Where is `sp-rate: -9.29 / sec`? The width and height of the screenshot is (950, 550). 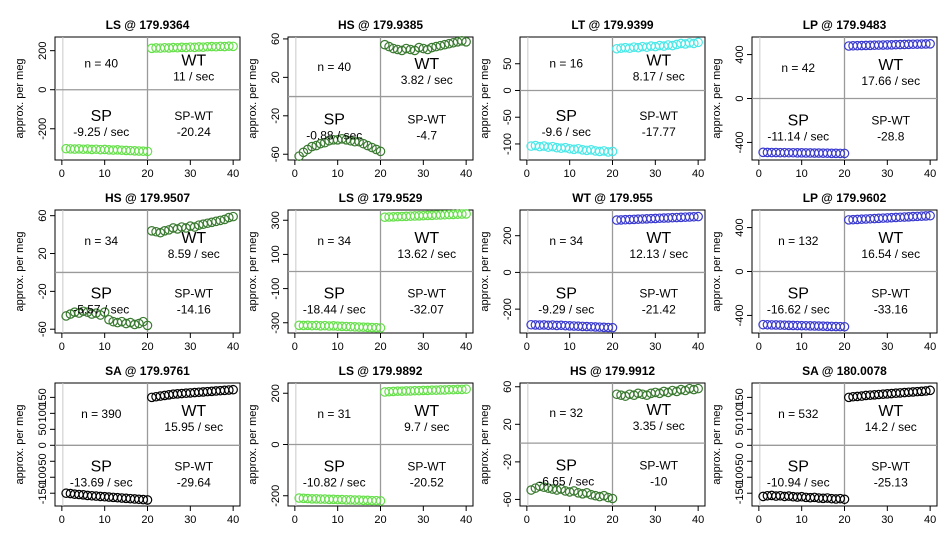
sp-rate: -9.29 / sec is located at coordinates (566, 310).